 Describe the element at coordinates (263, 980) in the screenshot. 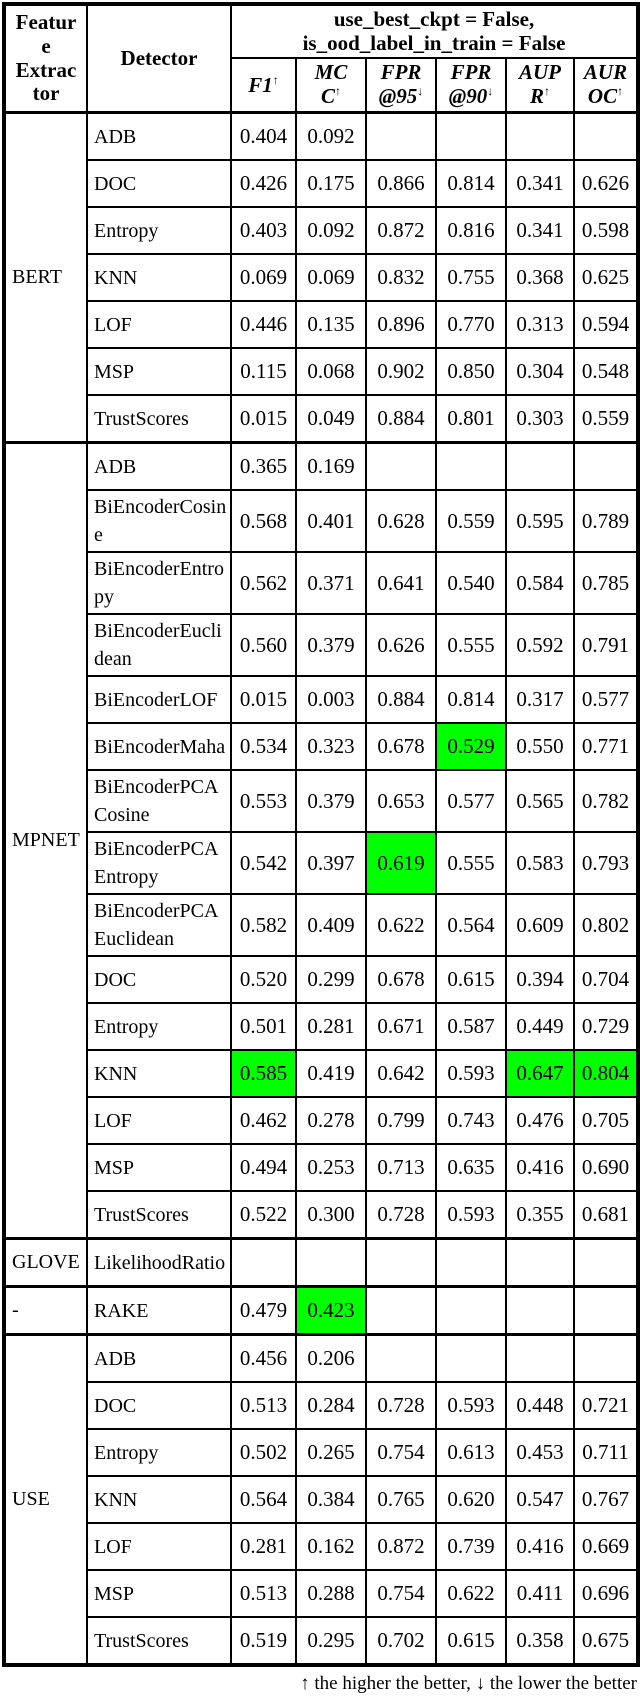

I see `value-cell-f1: 0.520` at that location.